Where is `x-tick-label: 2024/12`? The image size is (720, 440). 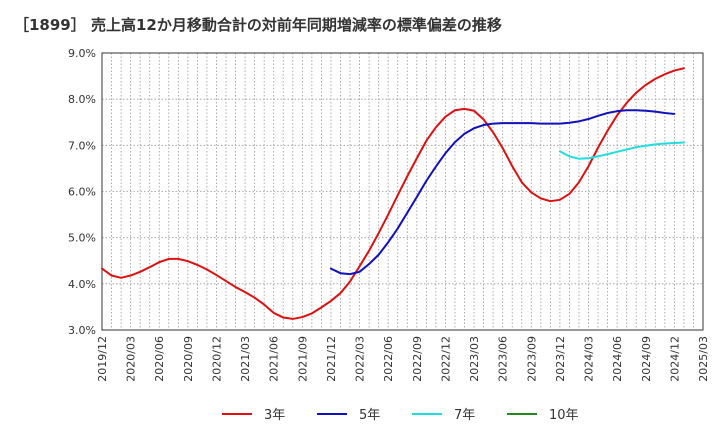 x-tick-label: 2024/12 is located at coordinates (674, 359).